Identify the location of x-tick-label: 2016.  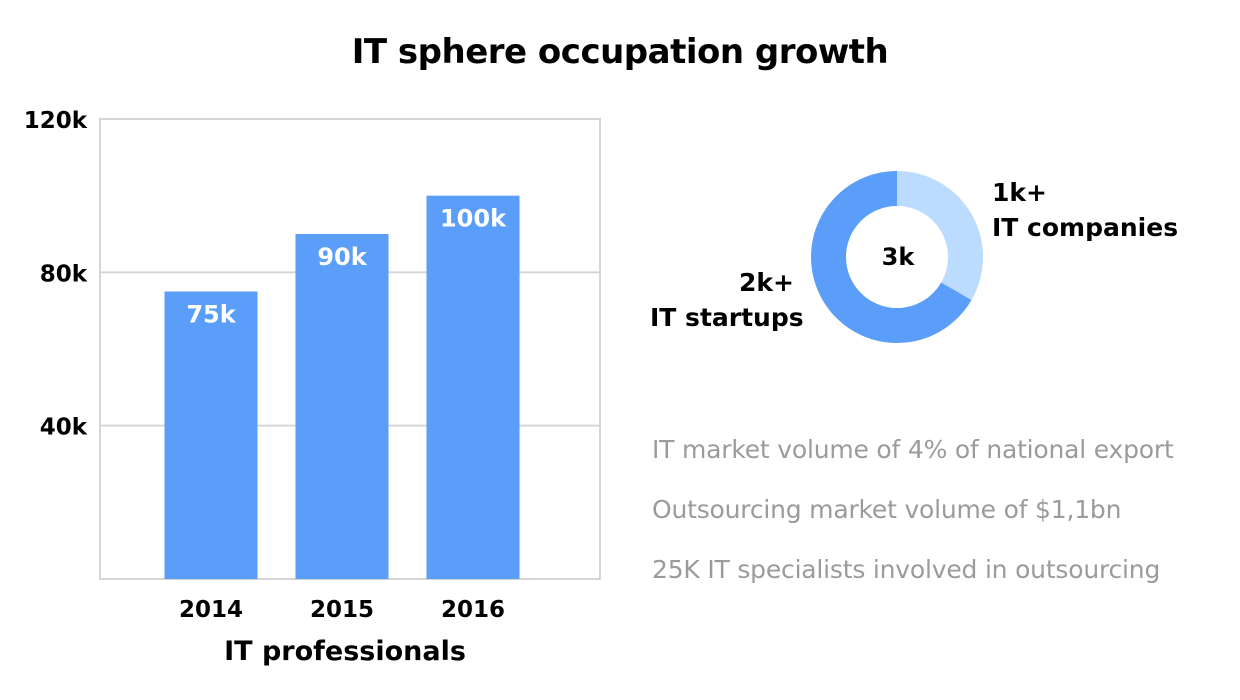
(473, 610).